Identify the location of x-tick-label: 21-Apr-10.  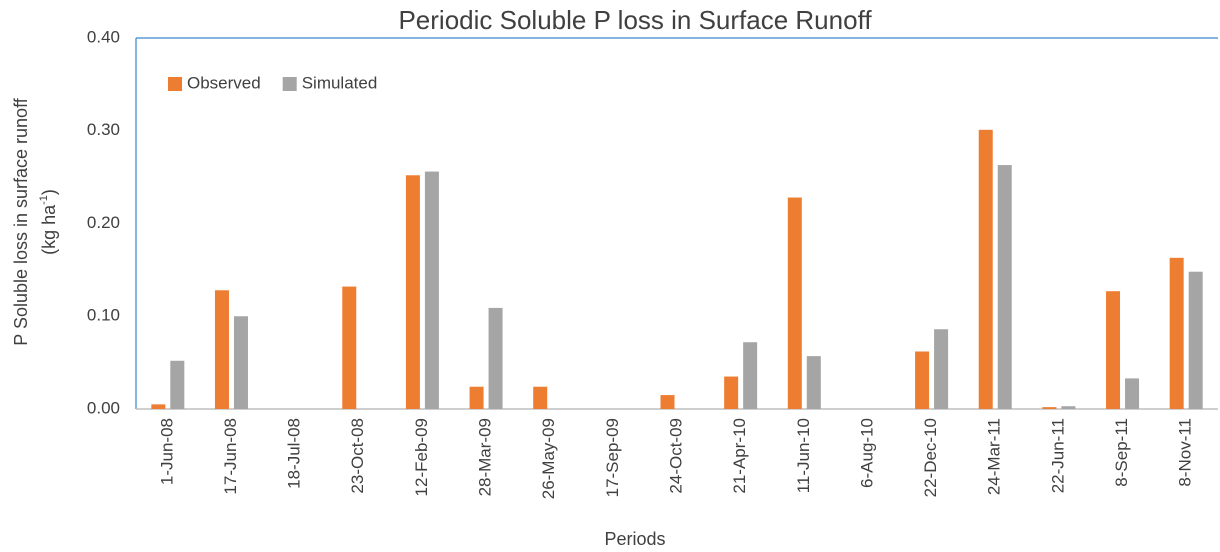
(739, 456).